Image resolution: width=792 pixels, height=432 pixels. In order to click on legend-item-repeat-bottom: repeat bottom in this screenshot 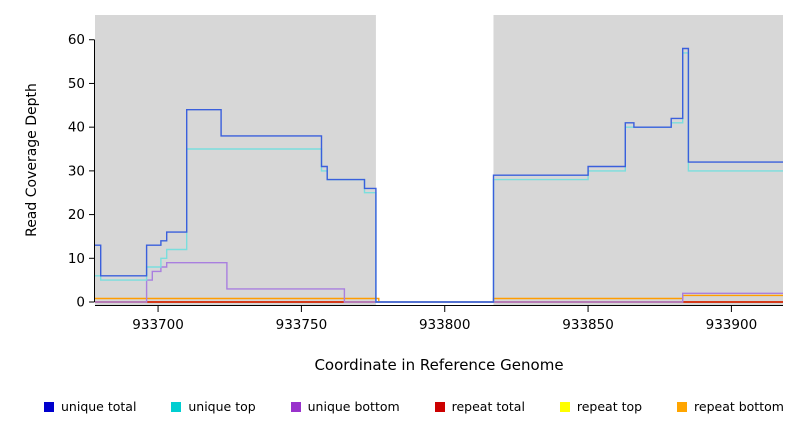, I will do `click(730, 406)`.